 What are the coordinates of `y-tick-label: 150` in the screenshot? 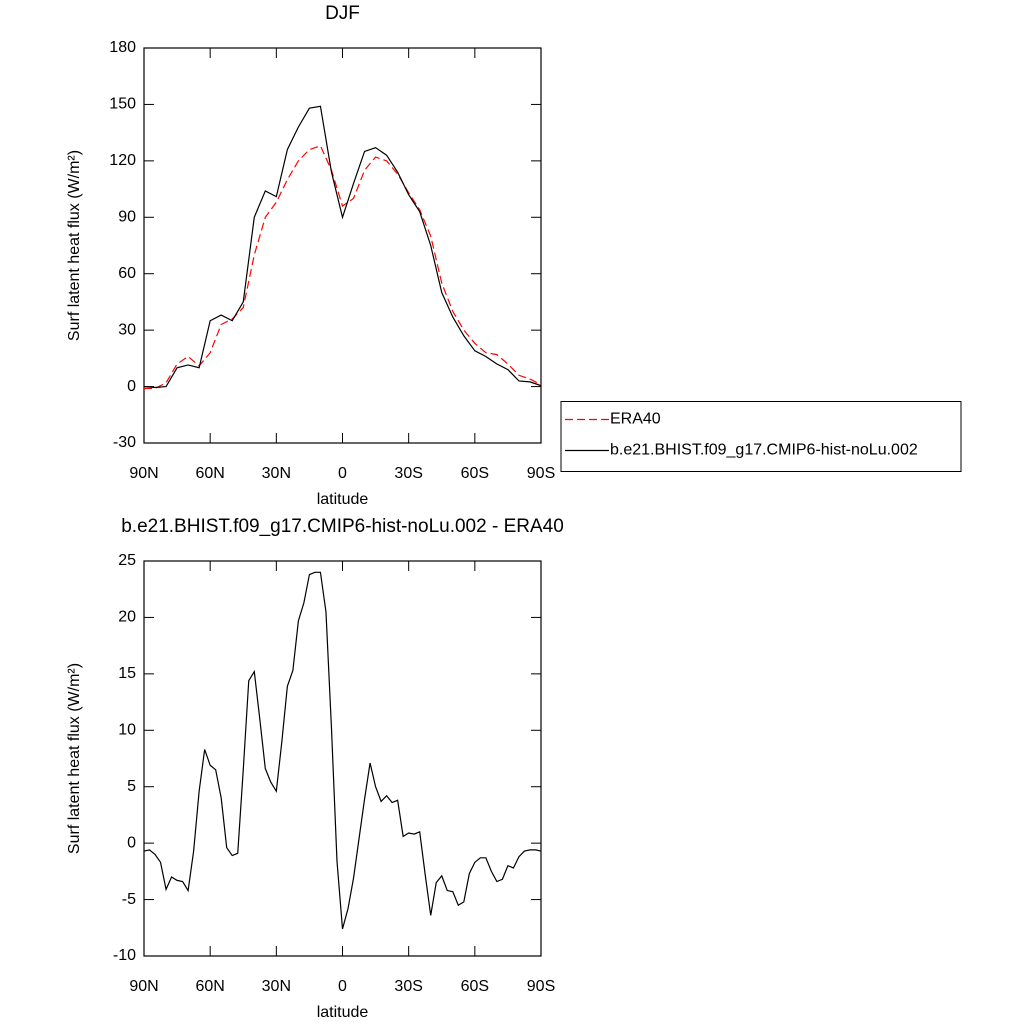 It's located at (122, 104).